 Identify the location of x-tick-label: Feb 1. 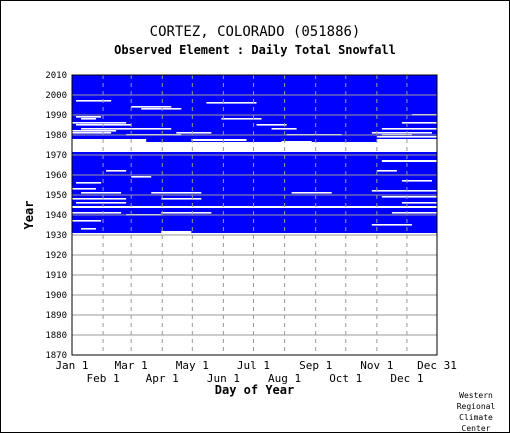
(103, 378).